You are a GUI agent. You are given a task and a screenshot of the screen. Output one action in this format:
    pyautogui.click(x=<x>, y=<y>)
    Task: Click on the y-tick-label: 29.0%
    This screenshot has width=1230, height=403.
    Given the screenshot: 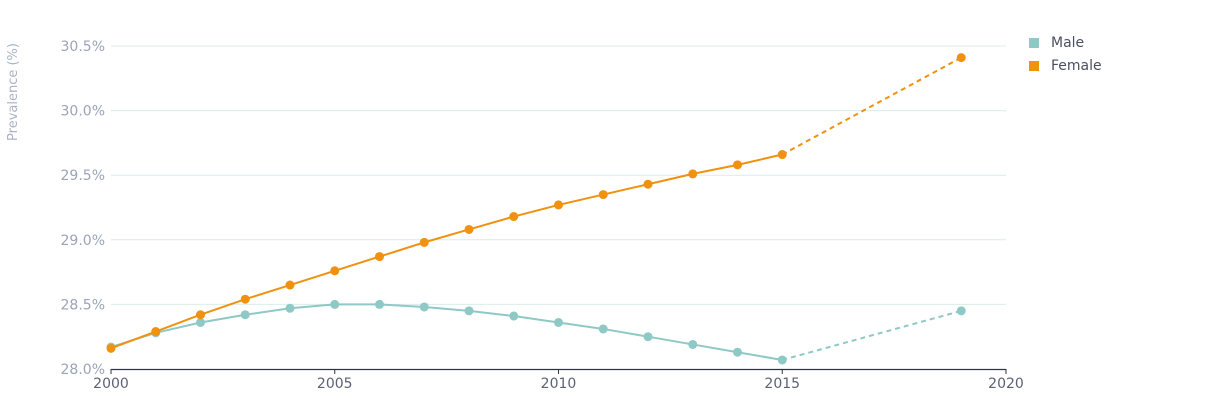 What is the action you would take?
    pyautogui.click(x=83, y=241)
    